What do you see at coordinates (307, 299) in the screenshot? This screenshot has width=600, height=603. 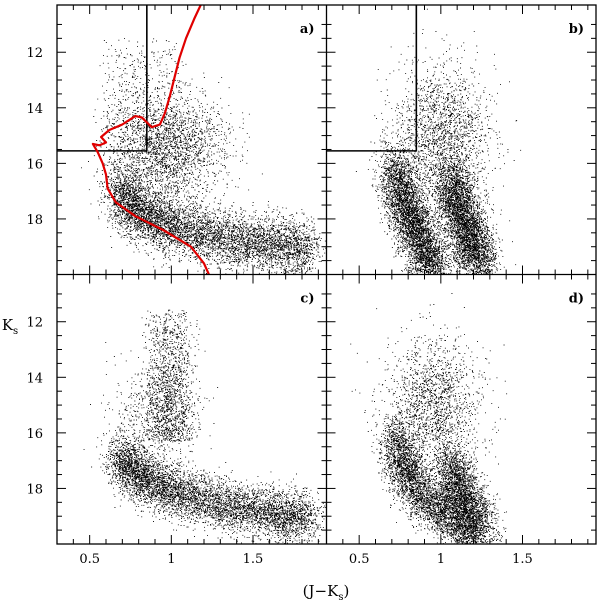 I see `panel-label: c)` at bounding box center [307, 299].